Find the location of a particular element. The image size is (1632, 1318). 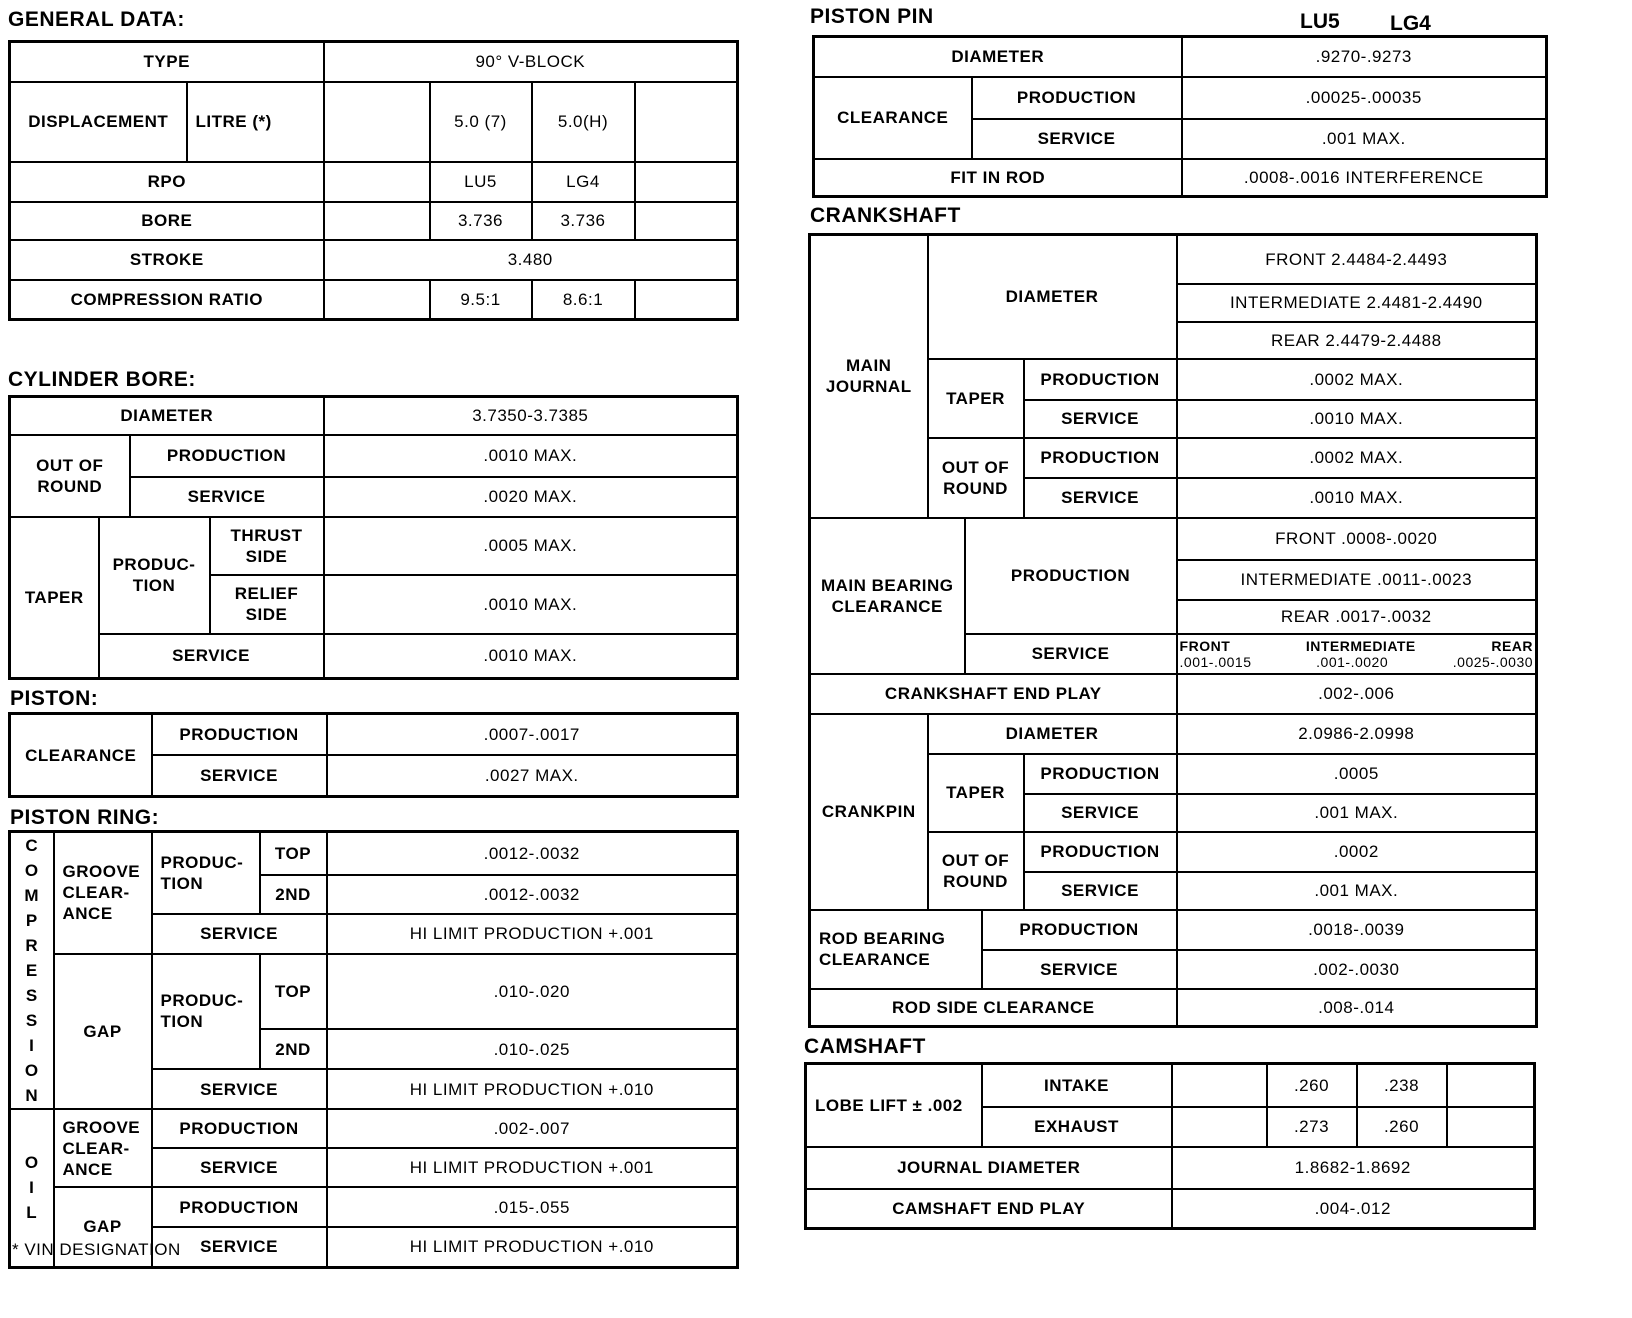

mj-taper-prod-value: .0002 MAX. is located at coordinates (1356, 379).